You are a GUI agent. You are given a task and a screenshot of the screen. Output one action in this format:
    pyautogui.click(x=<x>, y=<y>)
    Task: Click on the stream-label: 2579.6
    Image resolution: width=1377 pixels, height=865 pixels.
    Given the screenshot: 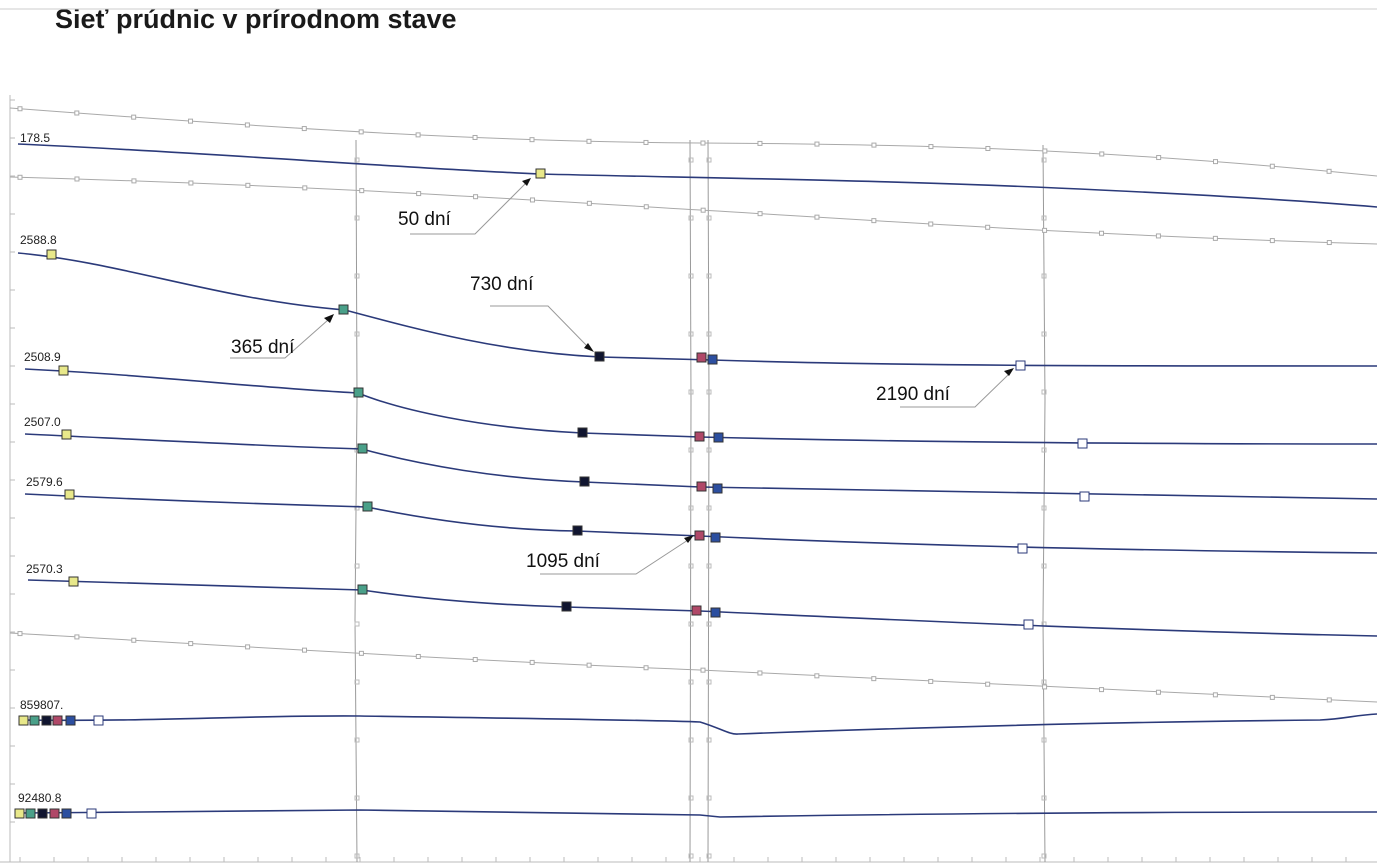 What is the action you would take?
    pyautogui.click(x=44, y=482)
    